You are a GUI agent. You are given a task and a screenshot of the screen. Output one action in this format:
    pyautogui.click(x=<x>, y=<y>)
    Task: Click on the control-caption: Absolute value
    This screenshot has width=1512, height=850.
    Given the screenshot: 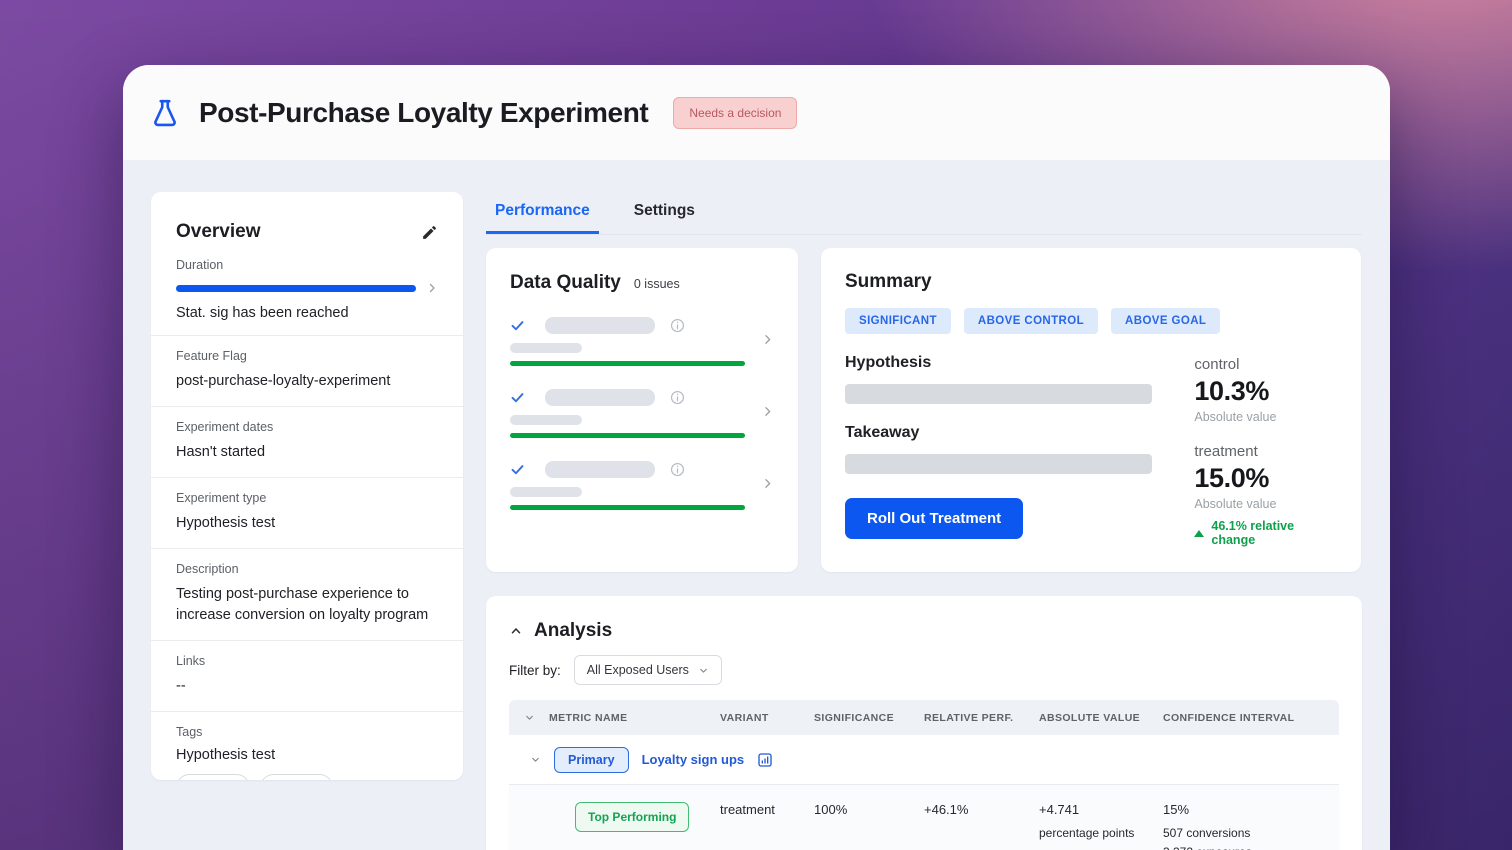 What is the action you would take?
    pyautogui.click(x=1235, y=417)
    